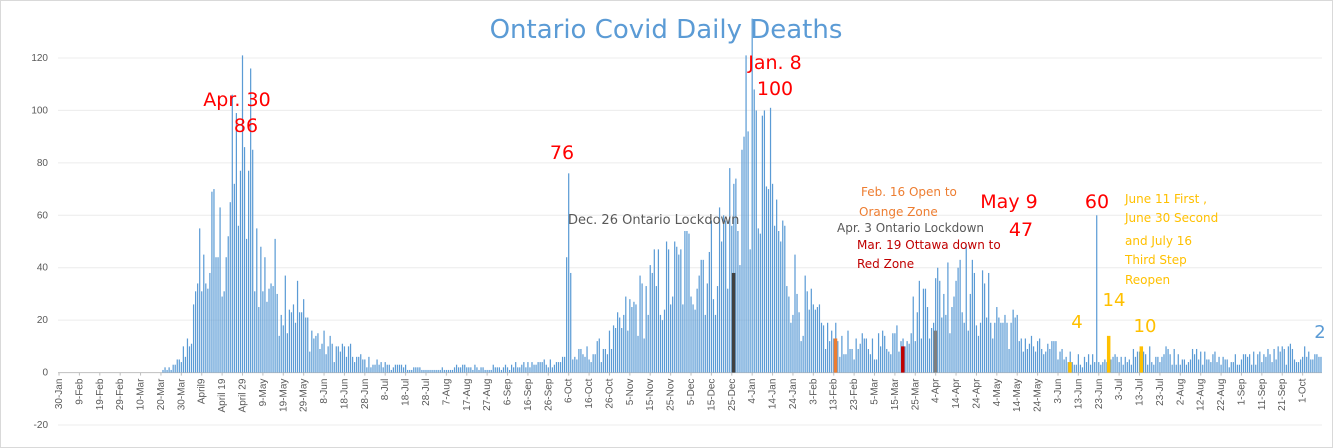 This screenshot has width=1333, height=448. Describe the element at coordinates (1180, 392) in the screenshot. I see `x-tick-label: 2-Aug` at that location.